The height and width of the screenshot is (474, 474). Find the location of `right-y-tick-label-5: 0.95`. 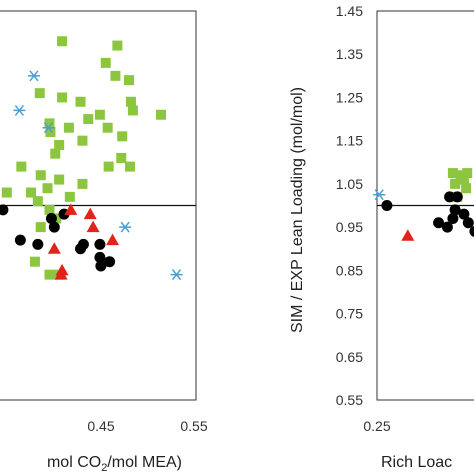

right-y-tick-label-5: 0.95 is located at coordinates (349, 227).